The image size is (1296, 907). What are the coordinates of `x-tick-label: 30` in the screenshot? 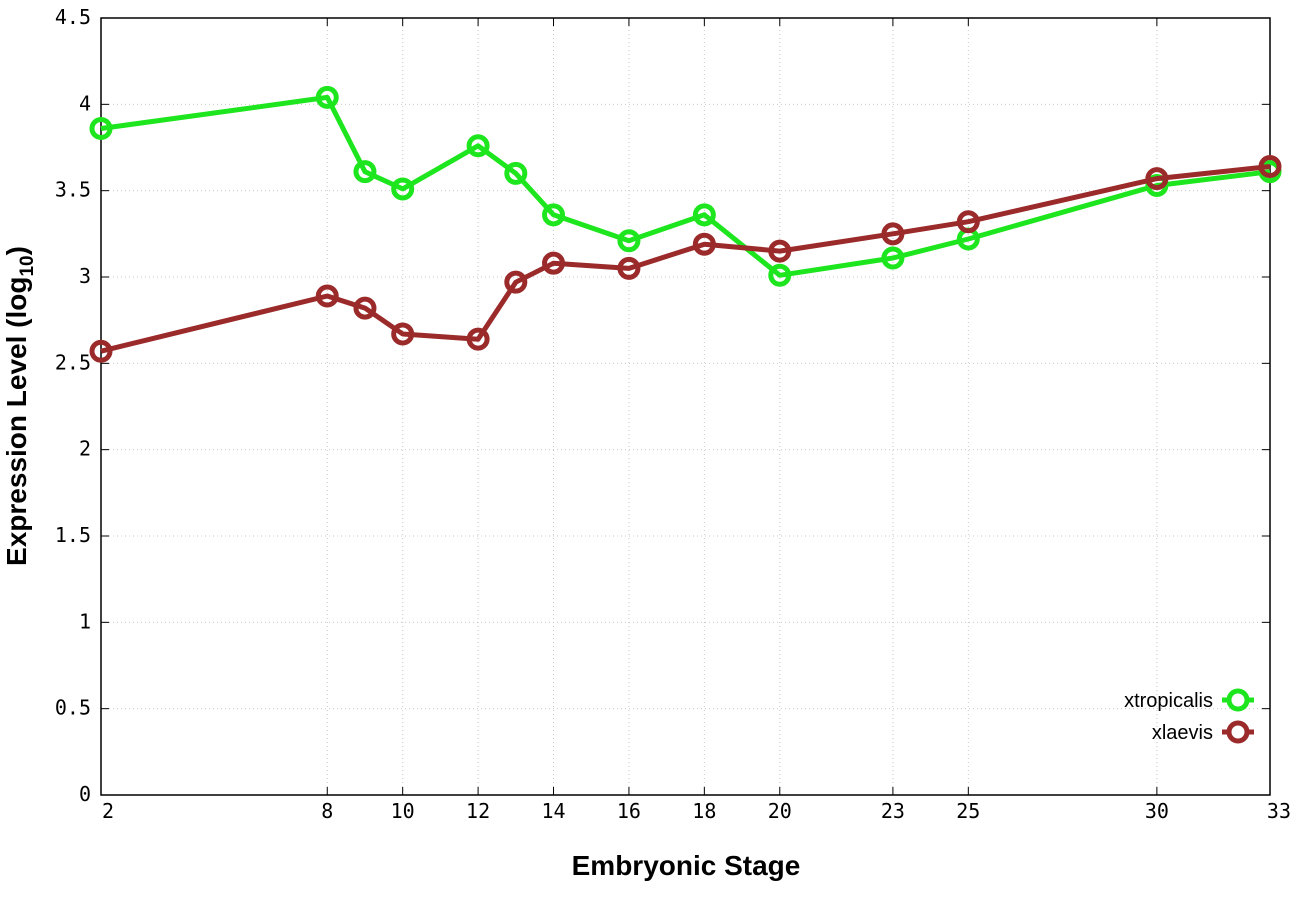 It's located at (1157, 811).